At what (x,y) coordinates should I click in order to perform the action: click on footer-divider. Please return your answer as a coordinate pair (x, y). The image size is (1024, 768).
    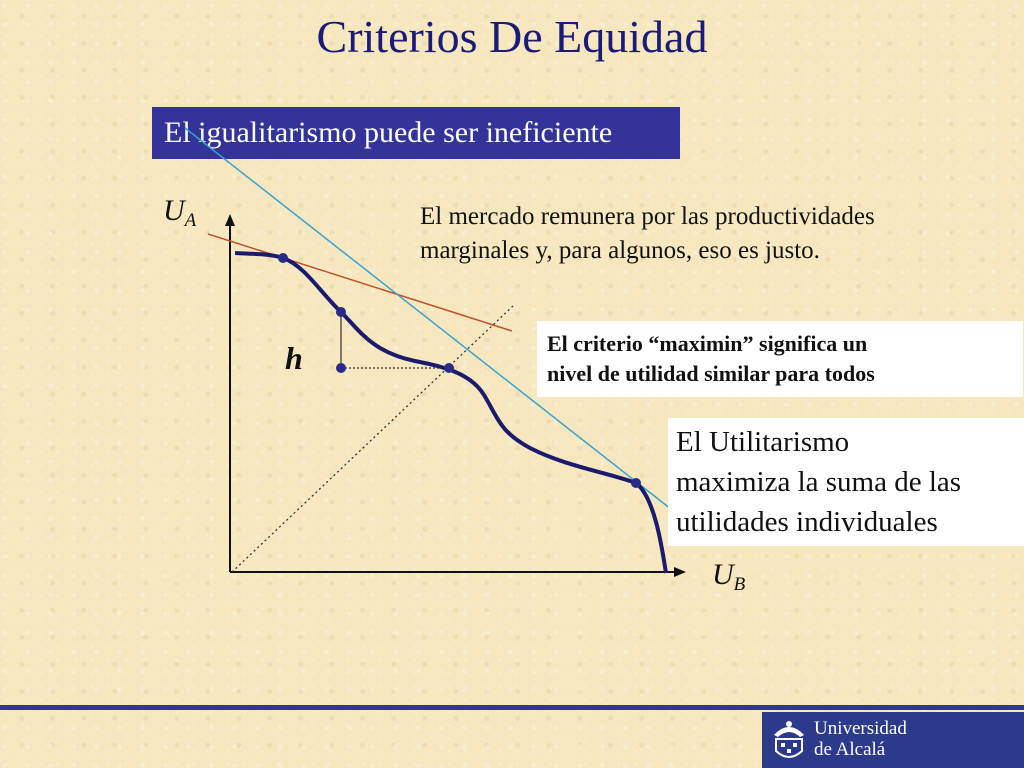
    Looking at the image, I should click on (512, 707).